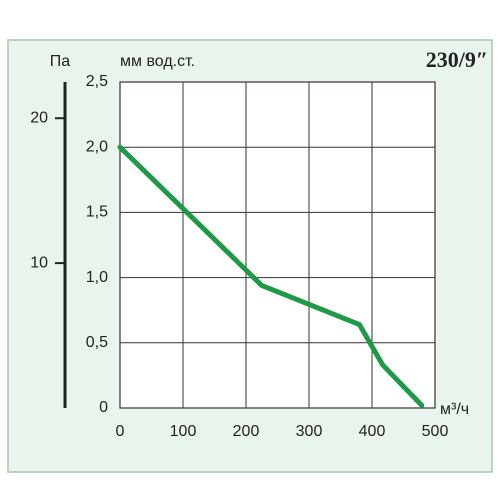  Describe the element at coordinates (97, 81) in the screenshot. I see `y-tick-label: 2,5` at that location.